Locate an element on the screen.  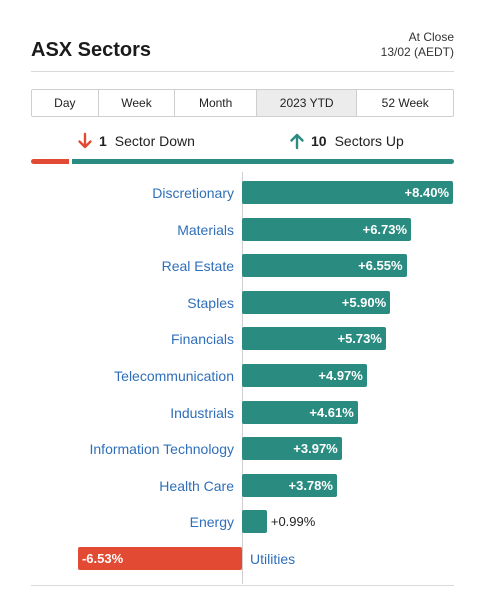
tab-day: Day is located at coordinates (65, 103).